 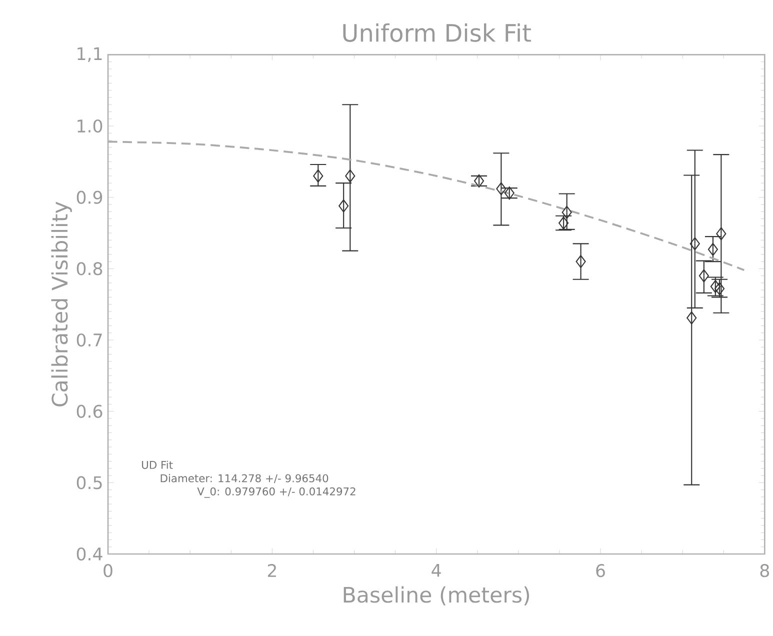 What do you see at coordinates (89, 554) in the screenshot?
I see `y-tick-label: 0.4` at bounding box center [89, 554].